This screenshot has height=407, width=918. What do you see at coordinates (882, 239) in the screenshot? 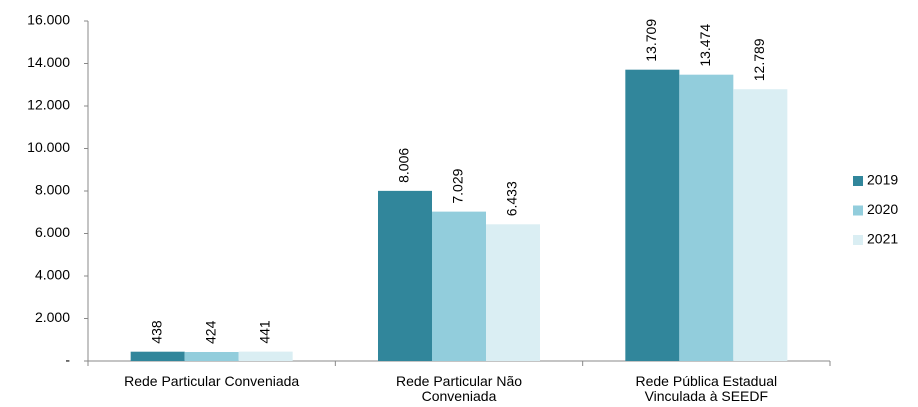
I see `legend-label: 2021` at bounding box center [882, 239].